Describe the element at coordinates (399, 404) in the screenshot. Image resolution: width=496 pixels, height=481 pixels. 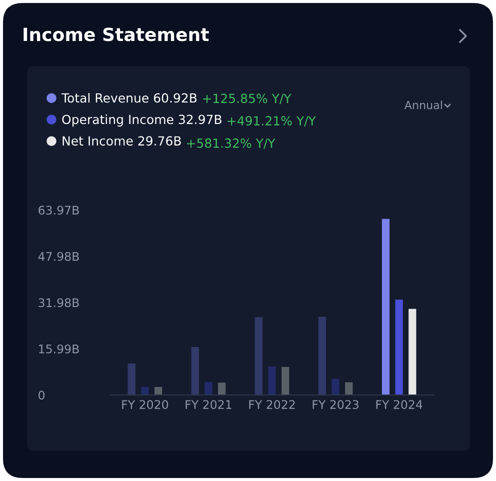
I see `x-tick-label: FY 2024` at that location.